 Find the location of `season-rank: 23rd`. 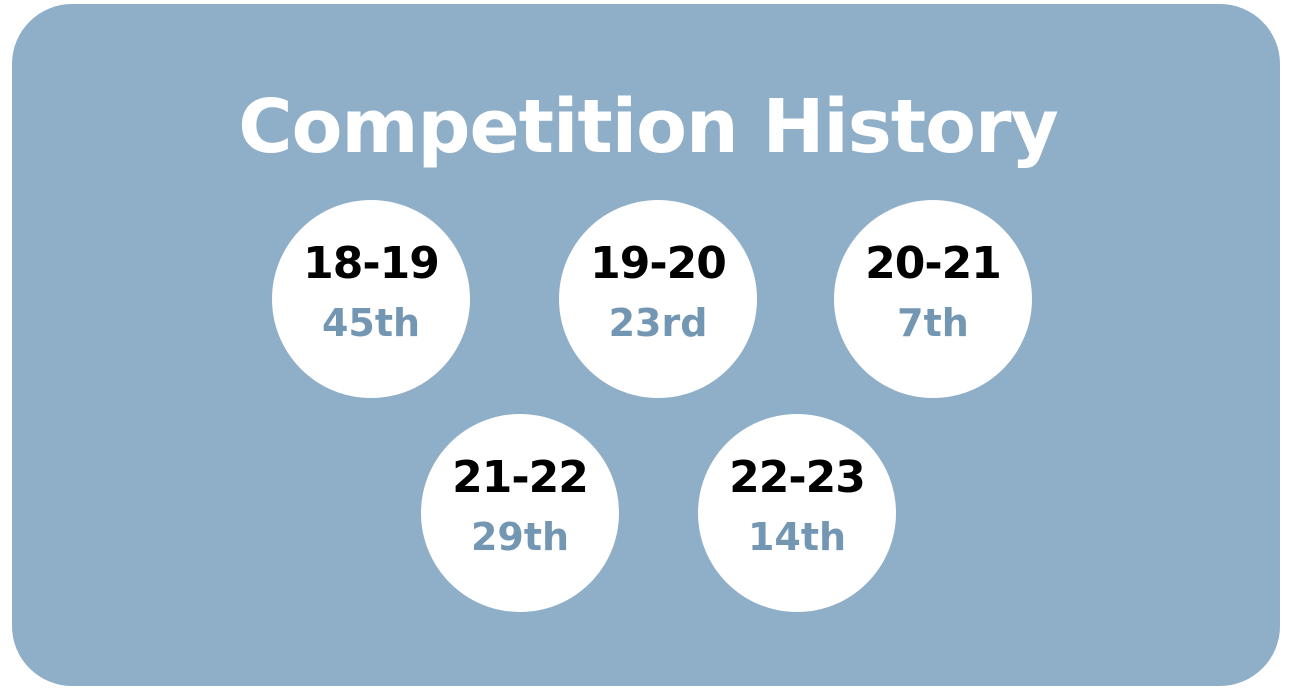

season-rank: 23rd is located at coordinates (658, 323).